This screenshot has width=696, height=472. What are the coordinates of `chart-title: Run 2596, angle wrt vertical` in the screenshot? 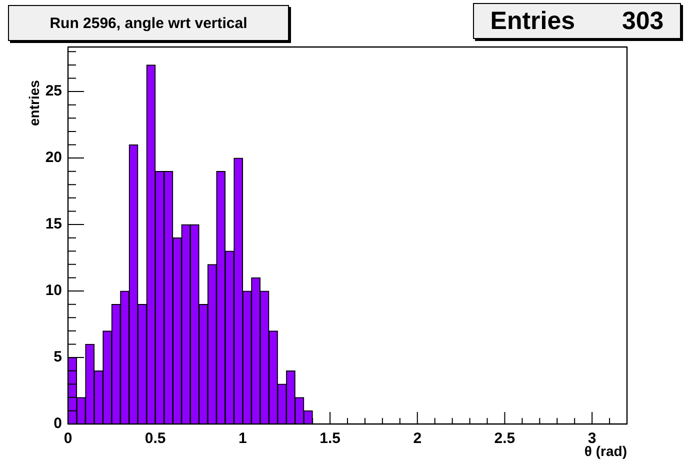 It's located at (148, 23).